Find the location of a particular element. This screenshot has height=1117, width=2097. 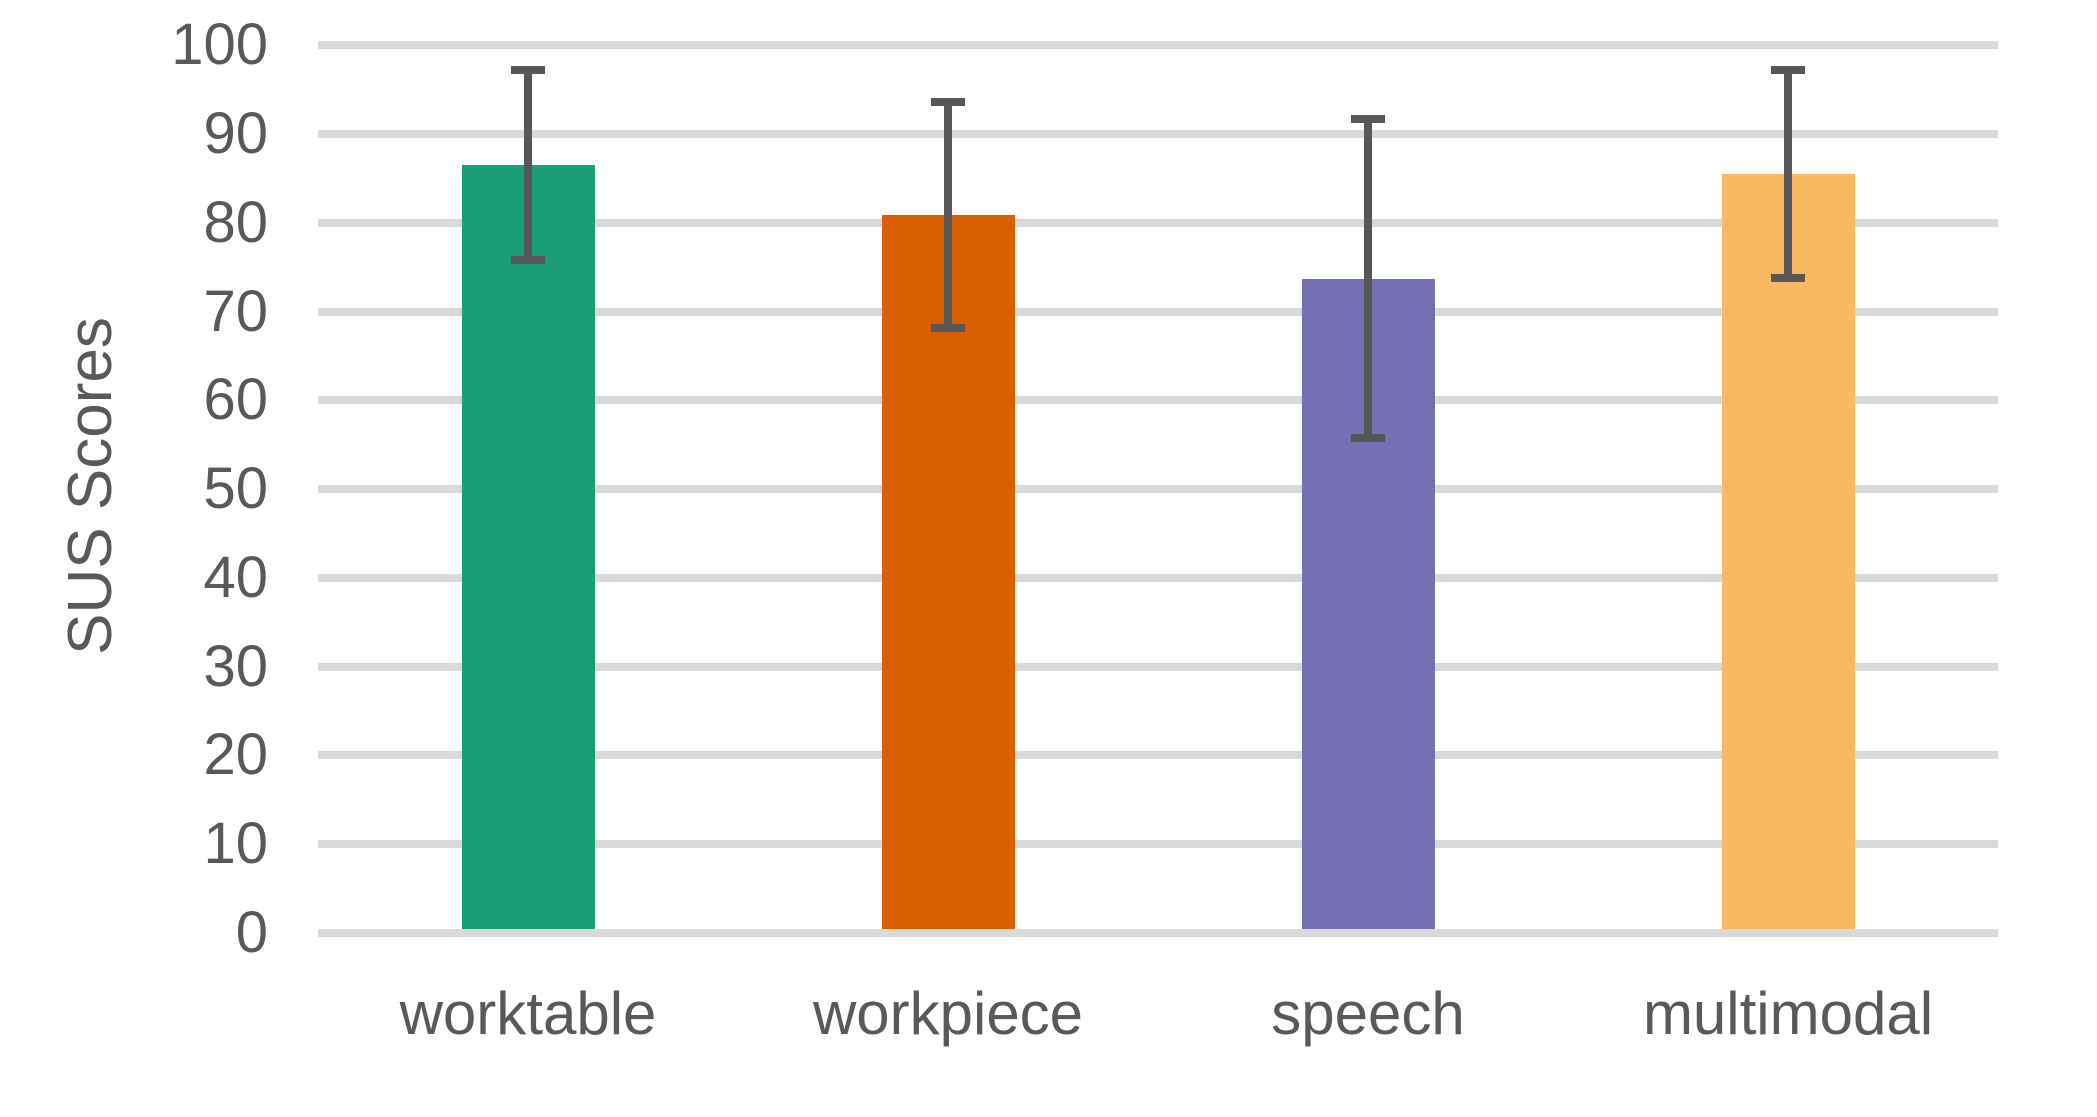

y-tick-label-60: 60 is located at coordinates (235, 400).